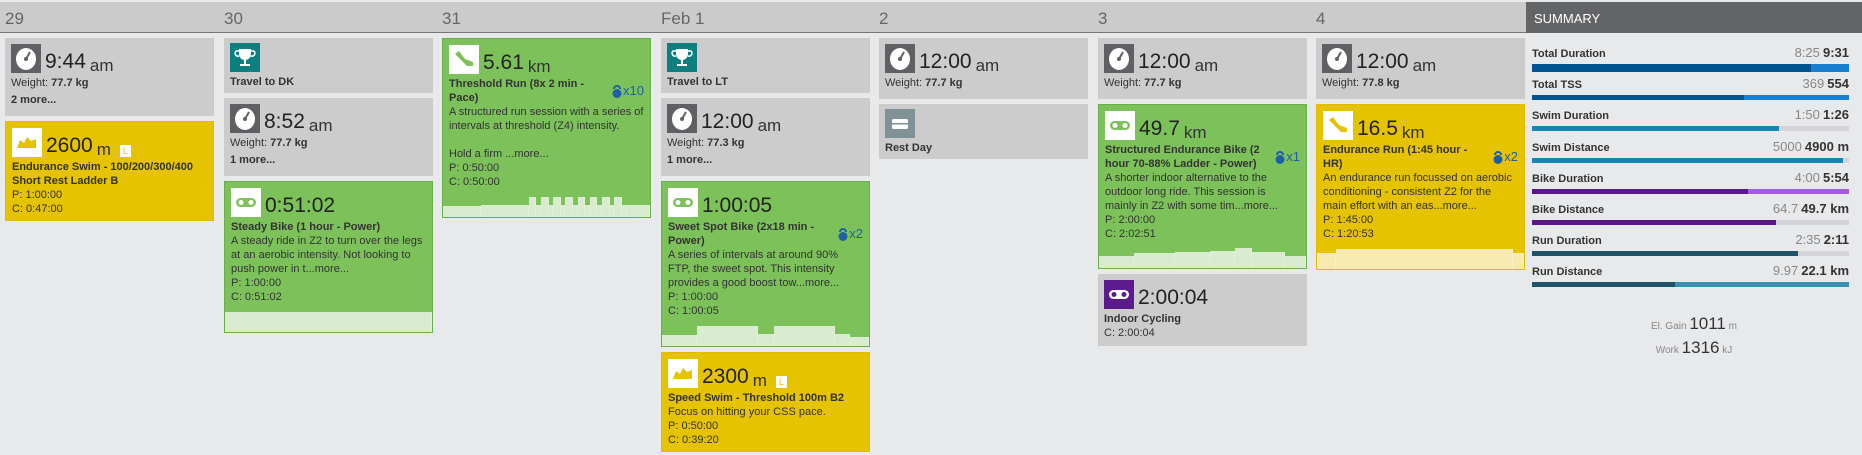 The image size is (1862, 455). Describe the element at coordinates (693, 426) in the screenshot. I see `planned-duration: P: 0:50:00` at that location.